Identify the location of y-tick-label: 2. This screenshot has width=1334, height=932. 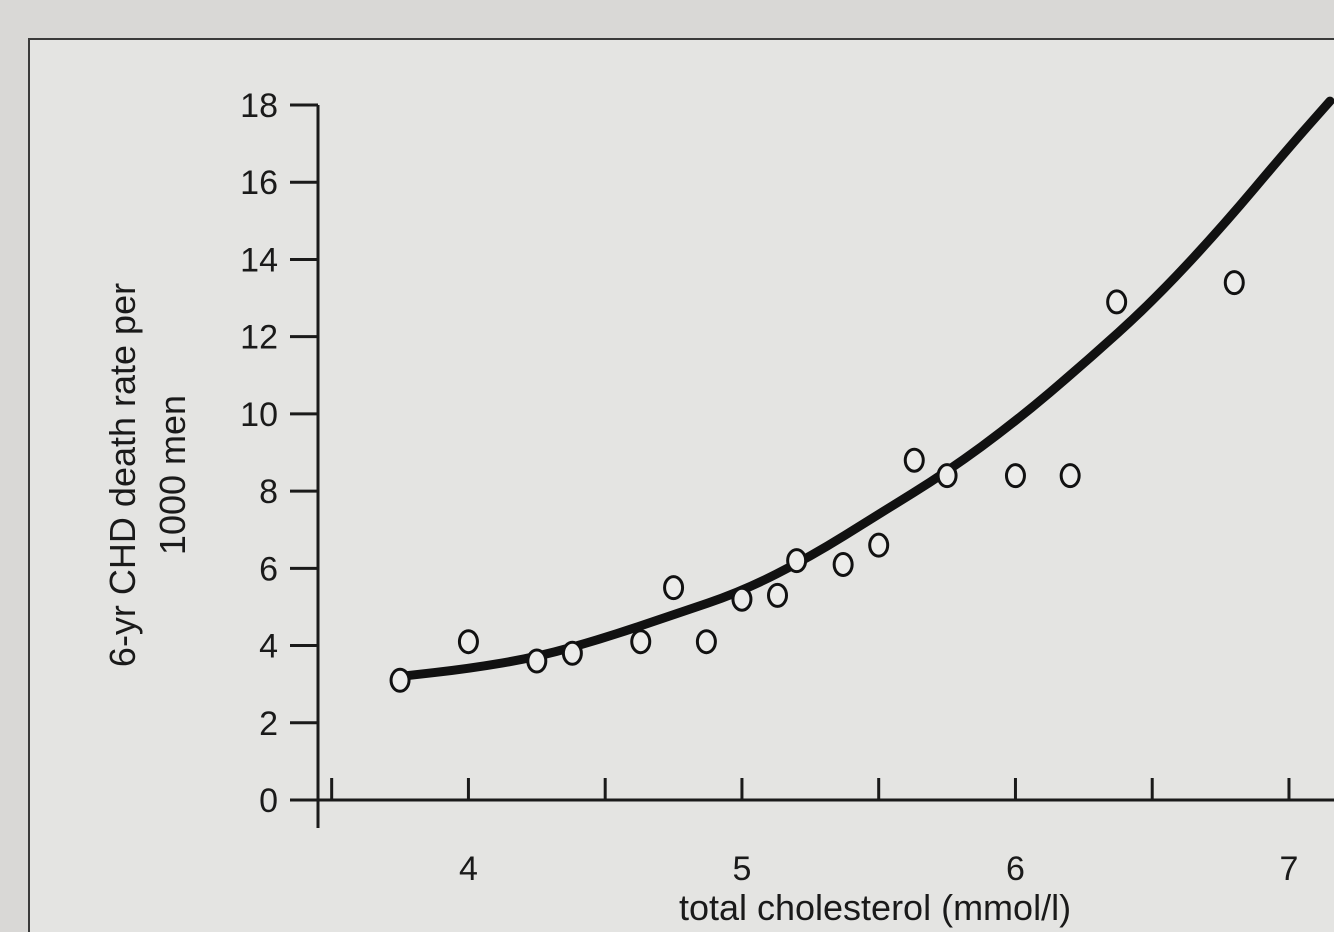
(268, 724).